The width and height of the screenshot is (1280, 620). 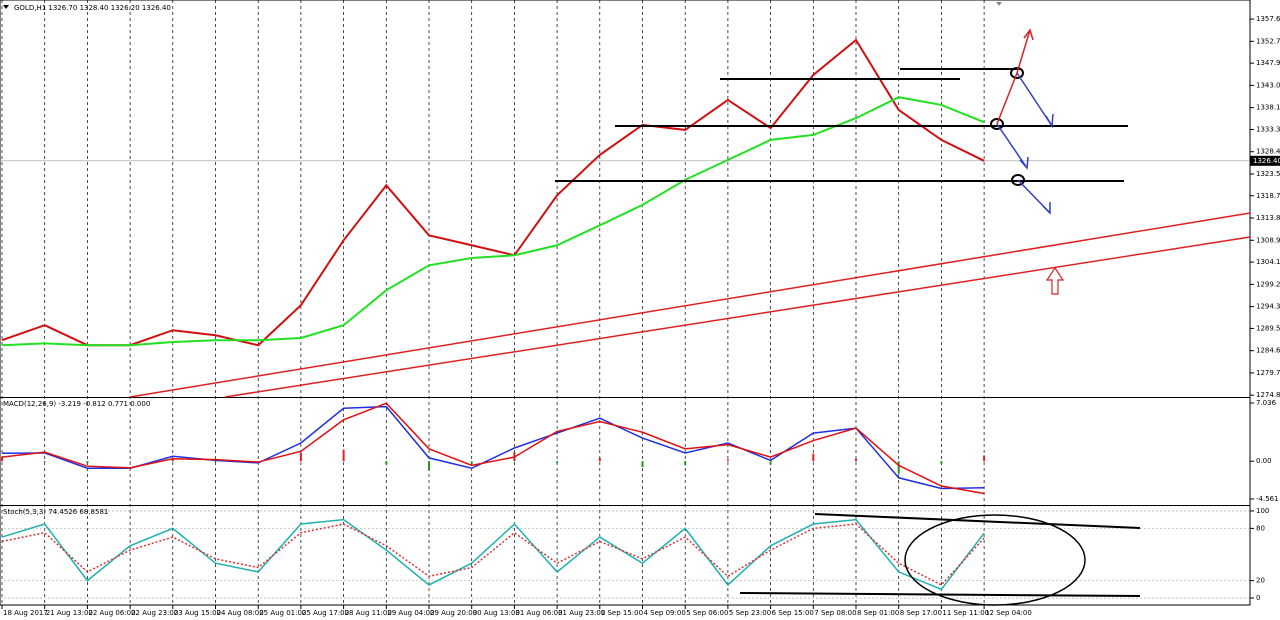 I want to click on y-tick-label: 1289.50, so click(x=1268, y=328).